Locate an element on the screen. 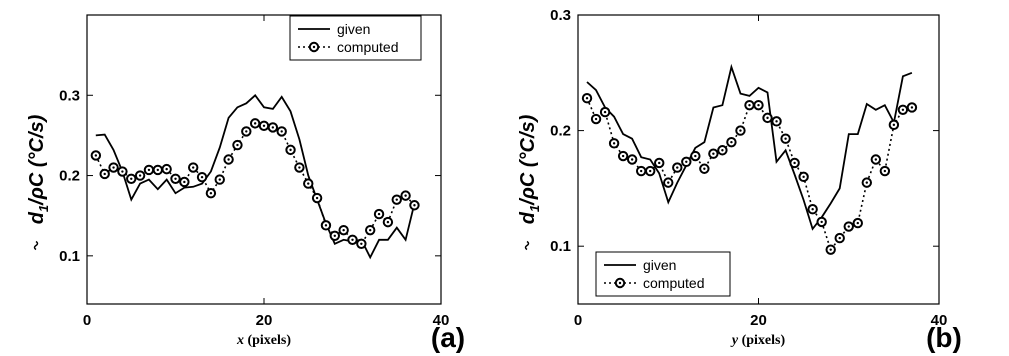  y-axis-label-symbol: d is located at coordinates (528, 217).